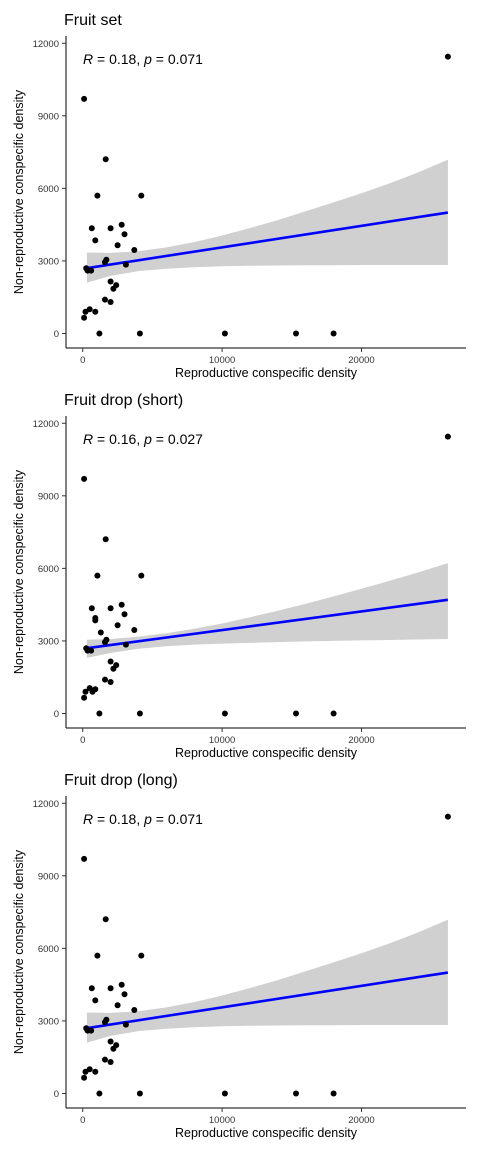 This screenshot has height=1152, width=480. What do you see at coordinates (222, 1120) in the screenshot?
I see `x-tick-label: 10000` at bounding box center [222, 1120].